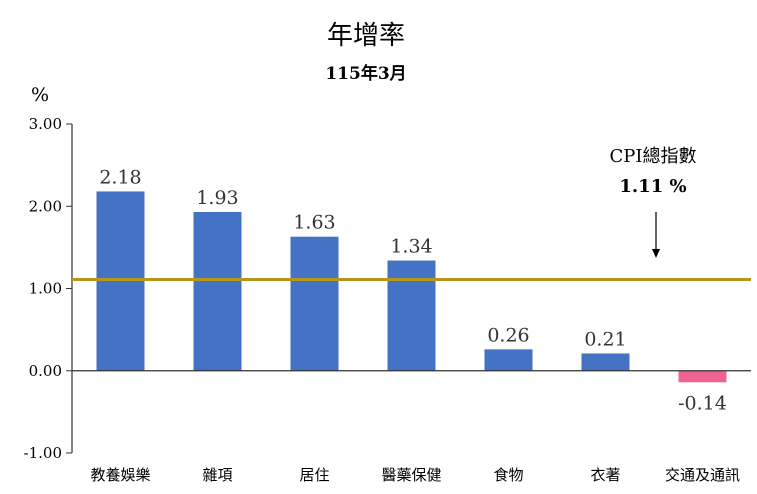 The image size is (757, 494). What do you see at coordinates (702, 475) in the screenshot?
I see `category-label: 交通及通訊` at bounding box center [702, 475].